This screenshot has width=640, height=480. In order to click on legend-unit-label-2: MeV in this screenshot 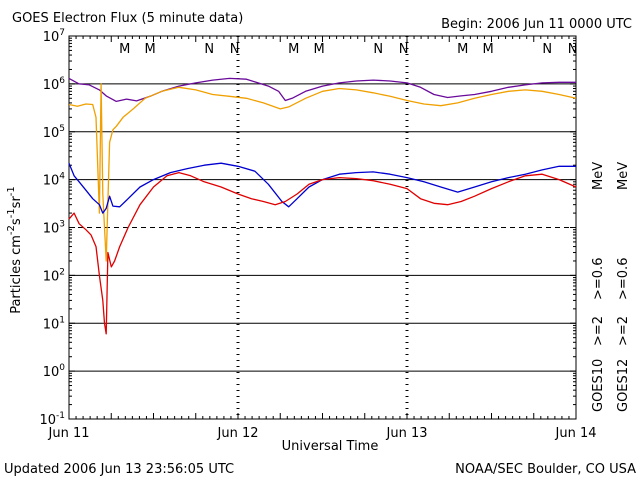, I will do `click(623, 176)`.